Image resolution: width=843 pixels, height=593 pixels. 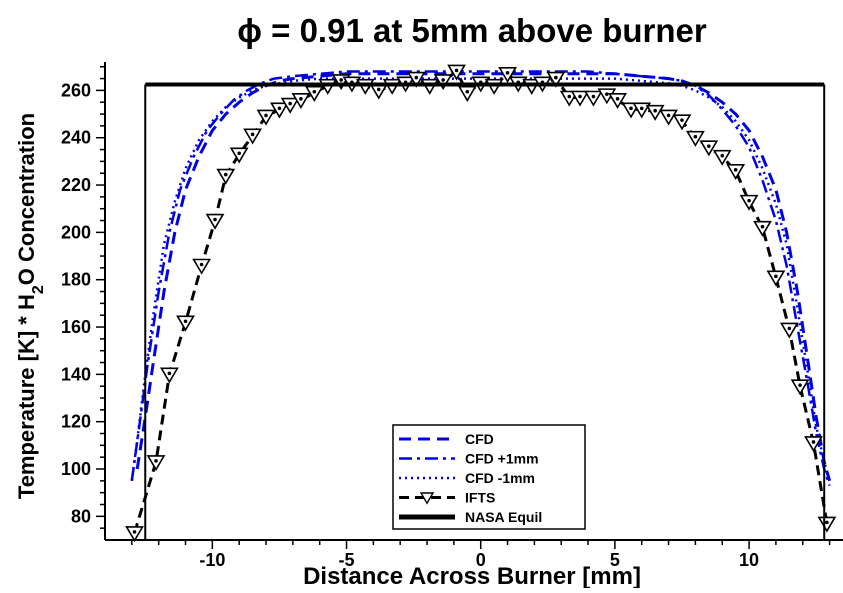 I want to click on y-tick-label: 220, so click(x=76, y=185).